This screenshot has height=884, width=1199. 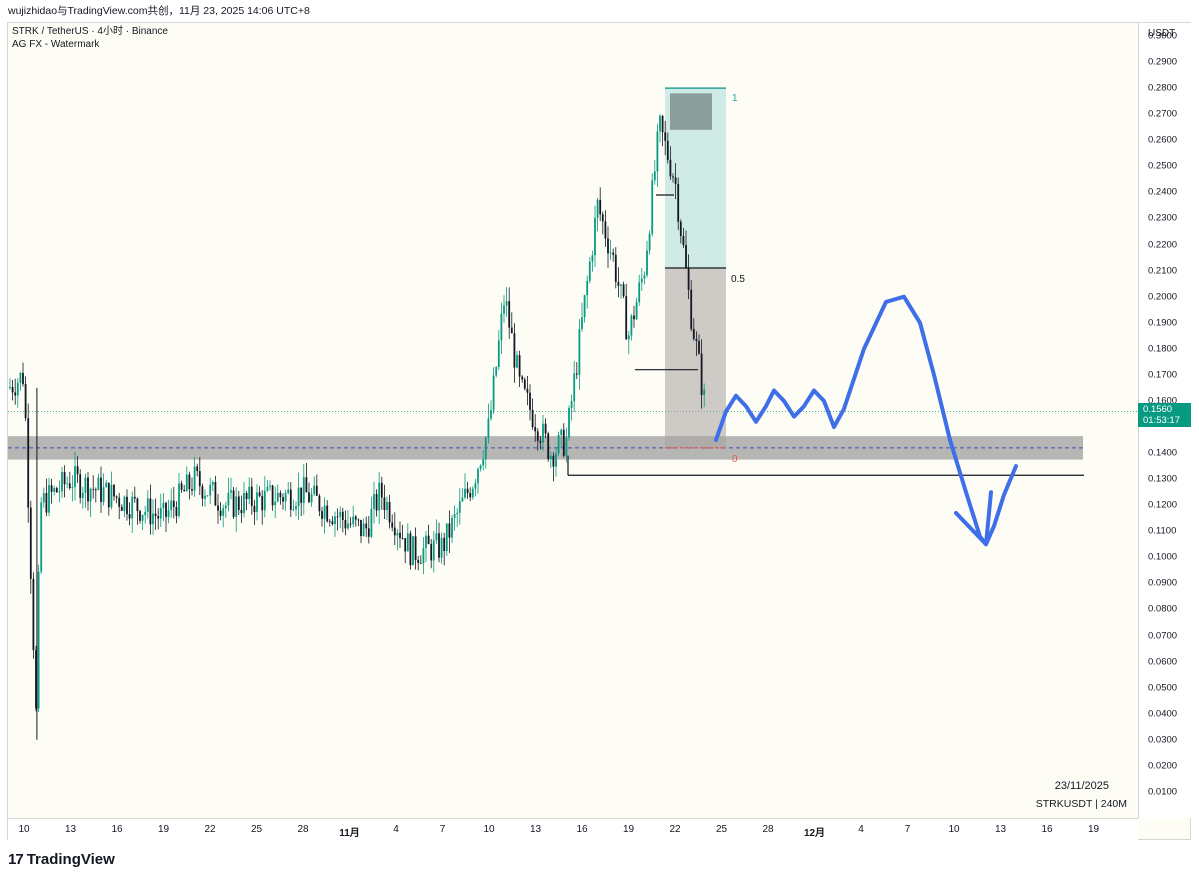 I want to click on bar-countdown: 01:53:17, so click(x=1161, y=421).